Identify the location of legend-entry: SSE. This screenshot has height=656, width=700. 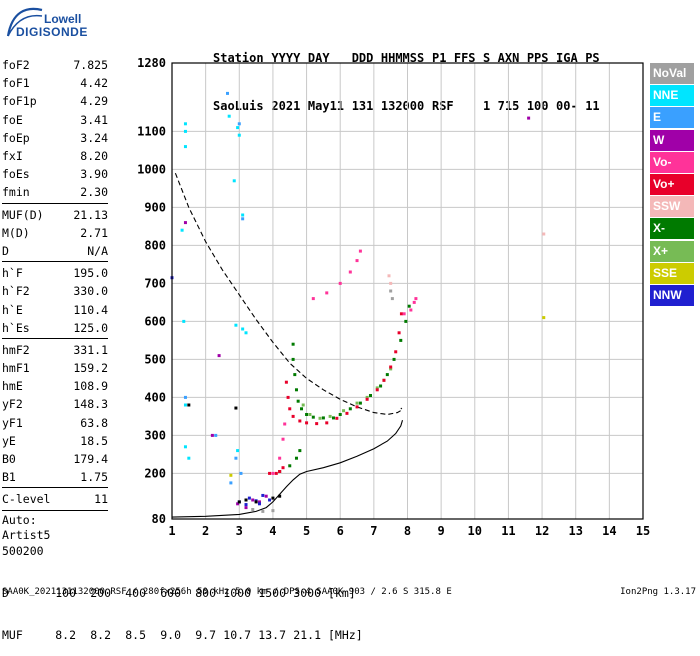
(672, 273).